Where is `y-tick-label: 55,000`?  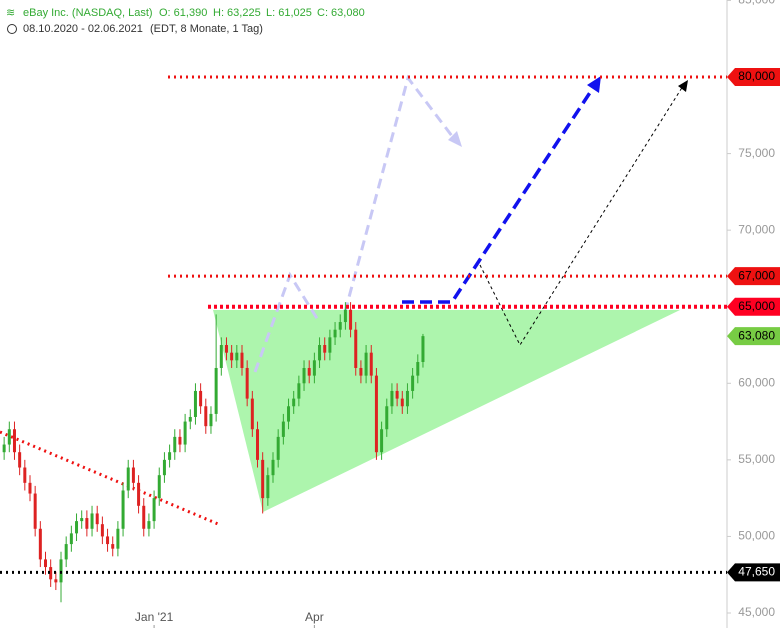
y-tick-label: 55,000 is located at coordinates (756, 459).